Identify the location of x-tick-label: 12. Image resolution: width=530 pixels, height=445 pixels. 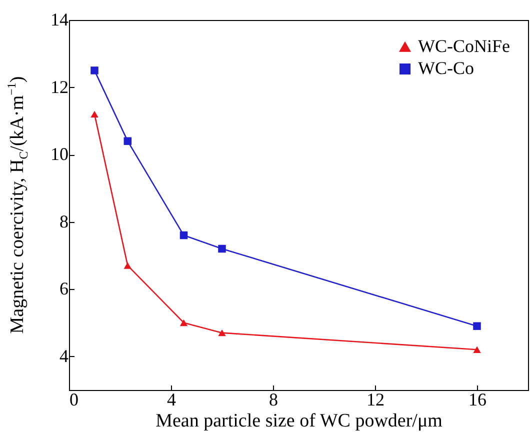
(375, 400).